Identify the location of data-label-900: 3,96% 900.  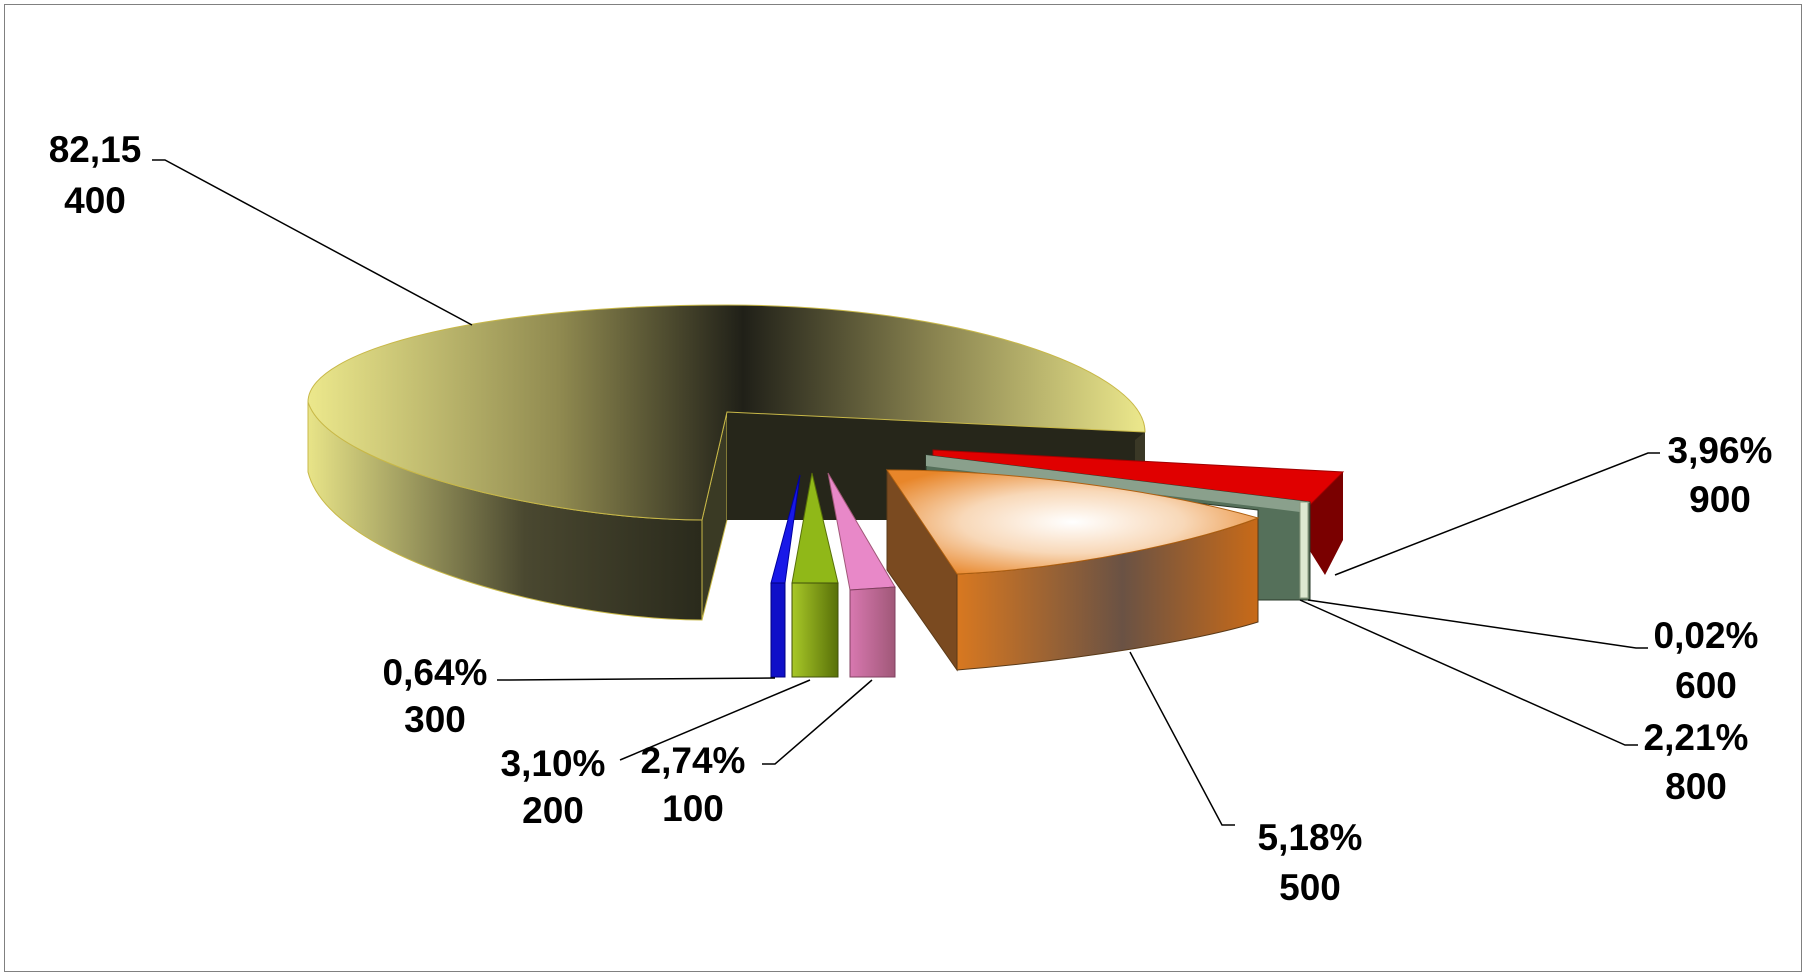
(1720, 475).